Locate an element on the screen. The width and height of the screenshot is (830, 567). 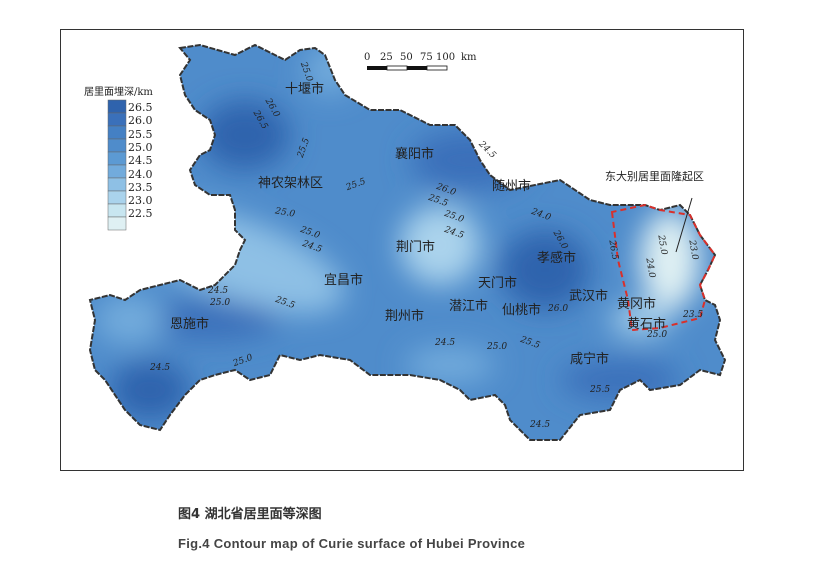
uplift-annotation: 东大别居里面隆起区 is located at coordinates (654, 176).